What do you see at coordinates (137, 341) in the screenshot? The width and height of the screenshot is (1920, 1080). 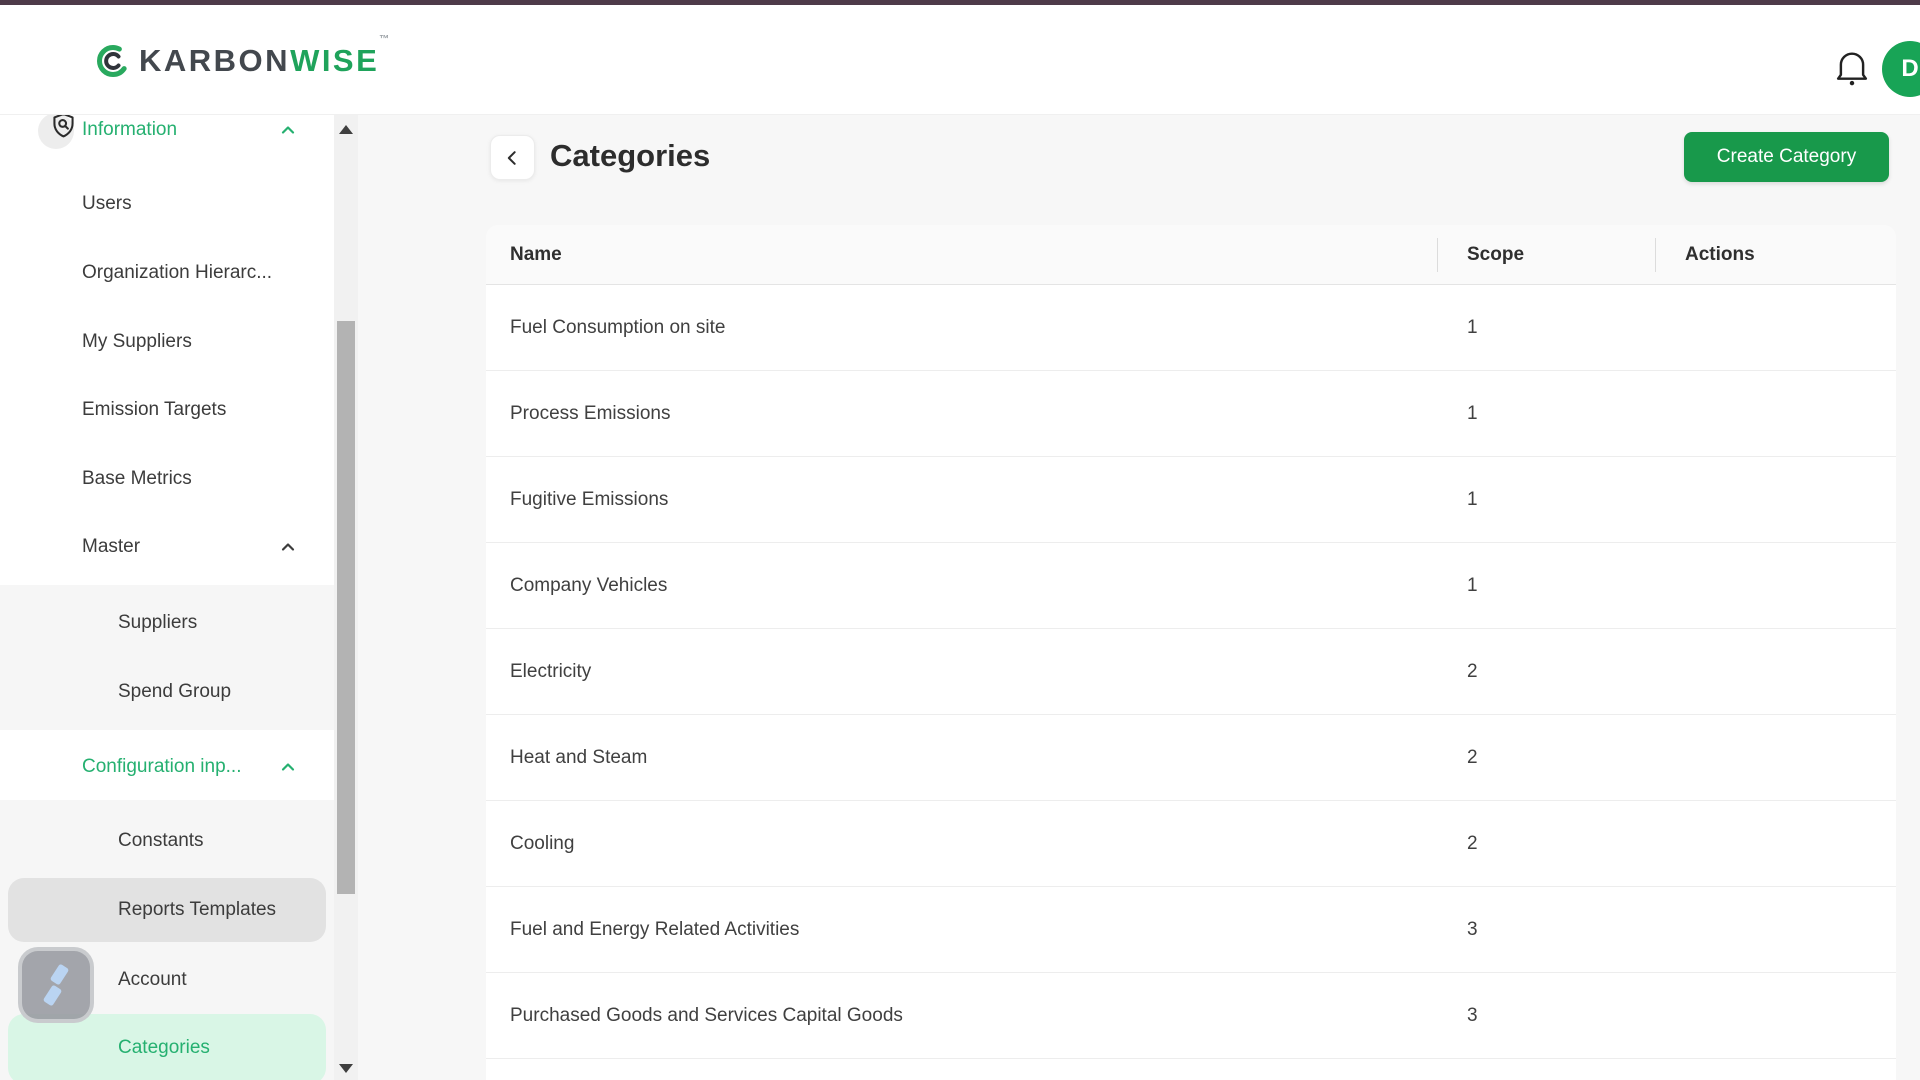 I see `sidebar-item-label: My Suppliers` at bounding box center [137, 341].